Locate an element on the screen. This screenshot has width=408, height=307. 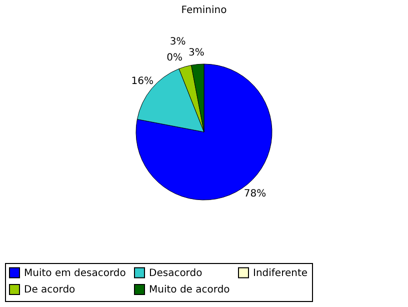
legend-label: Muito de acordo is located at coordinates (189, 290).